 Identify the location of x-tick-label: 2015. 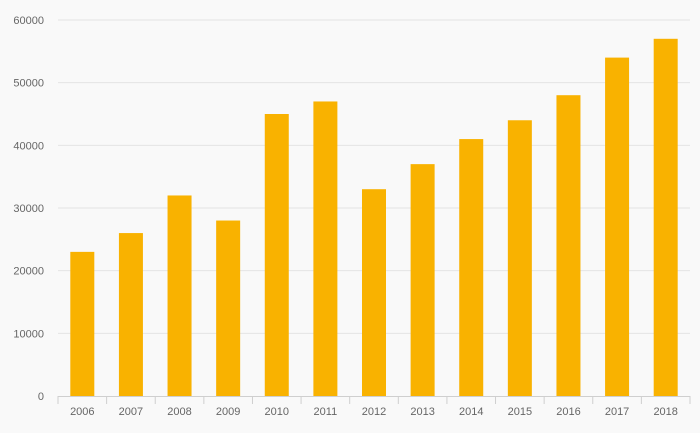
(520, 412).